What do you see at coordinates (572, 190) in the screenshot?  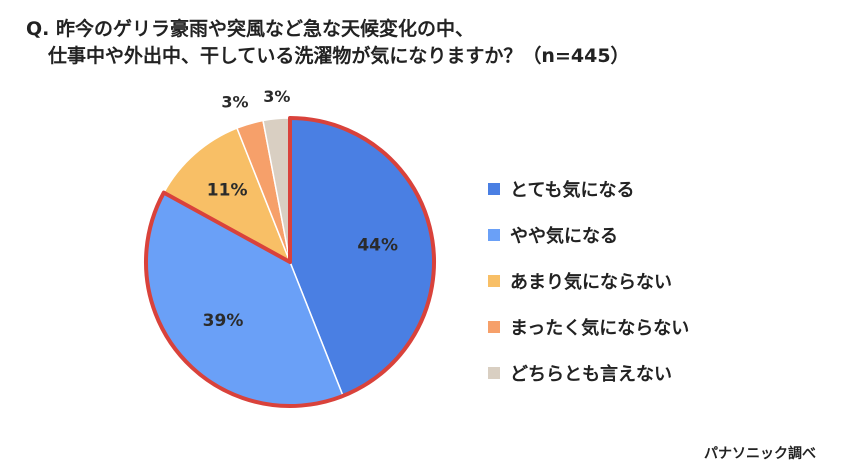 I see `legend-label-1: とても気になる` at bounding box center [572, 190].